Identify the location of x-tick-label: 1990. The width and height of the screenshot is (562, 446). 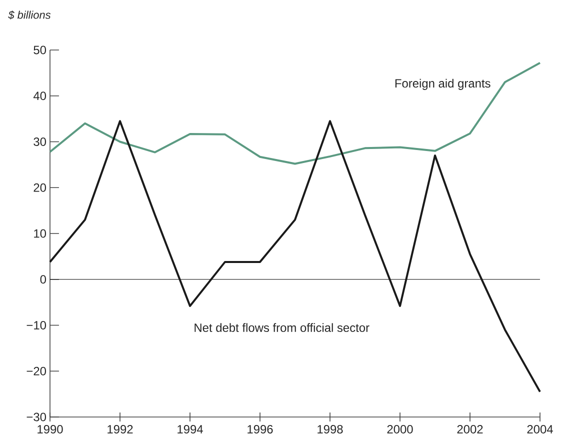
(50, 429).